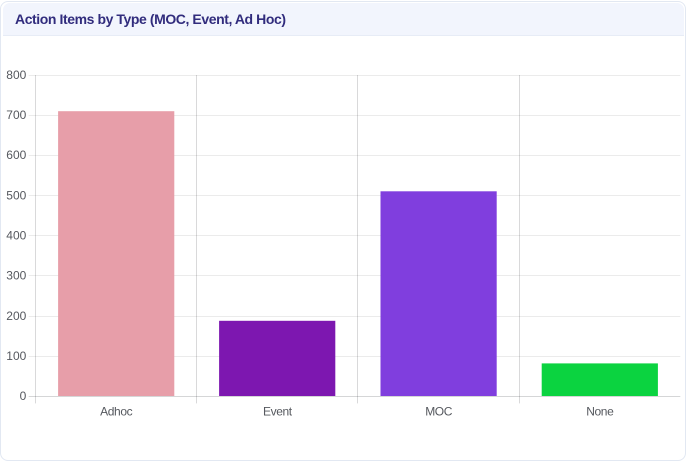 Image resolution: width=688 pixels, height=461 pixels. Describe the element at coordinates (116, 411) in the screenshot. I see `svg-text: Adhoc` at that location.